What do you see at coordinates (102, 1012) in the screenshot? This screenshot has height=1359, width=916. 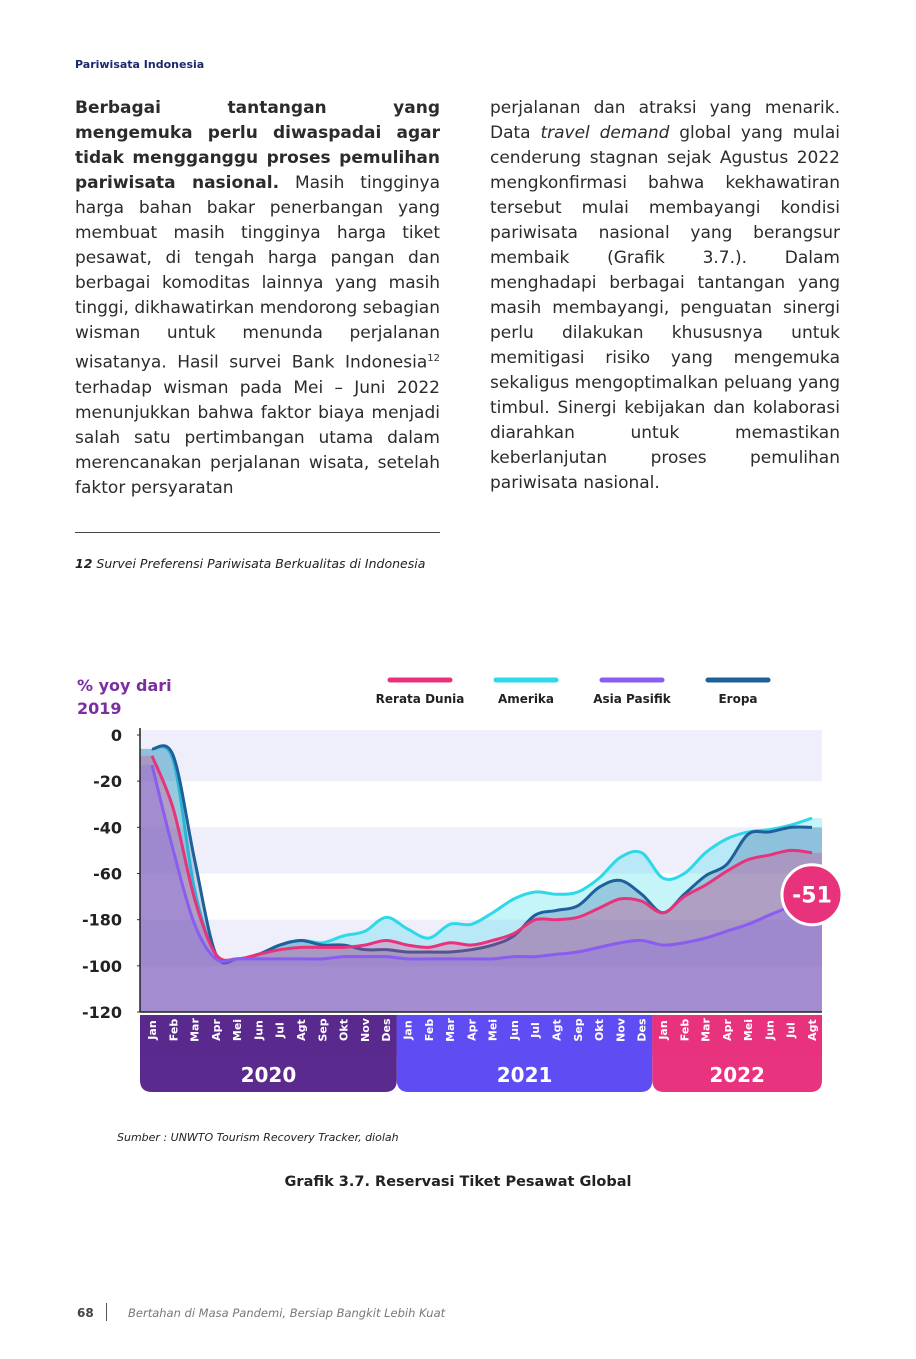 I see `y-tick-label: -120` at bounding box center [102, 1012].